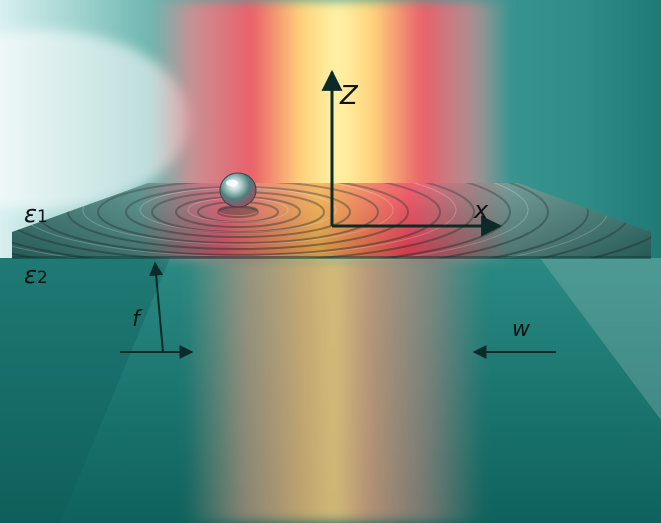  Describe the element at coordinates (137, 319) in the screenshot. I see `force-label: f` at that location.